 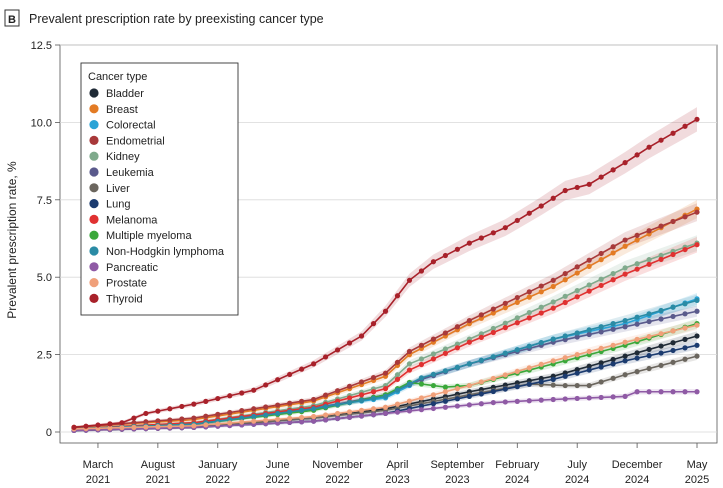 What do you see at coordinates (131, 126) in the screenshot?
I see `legend-label-colorectal: Colorectal` at bounding box center [131, 126].